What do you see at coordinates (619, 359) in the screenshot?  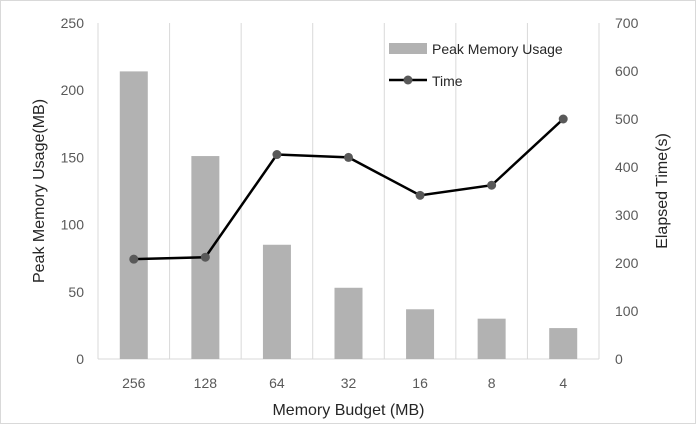 I see `right-y-tick-label: 0` at bounding box center [619, 359].